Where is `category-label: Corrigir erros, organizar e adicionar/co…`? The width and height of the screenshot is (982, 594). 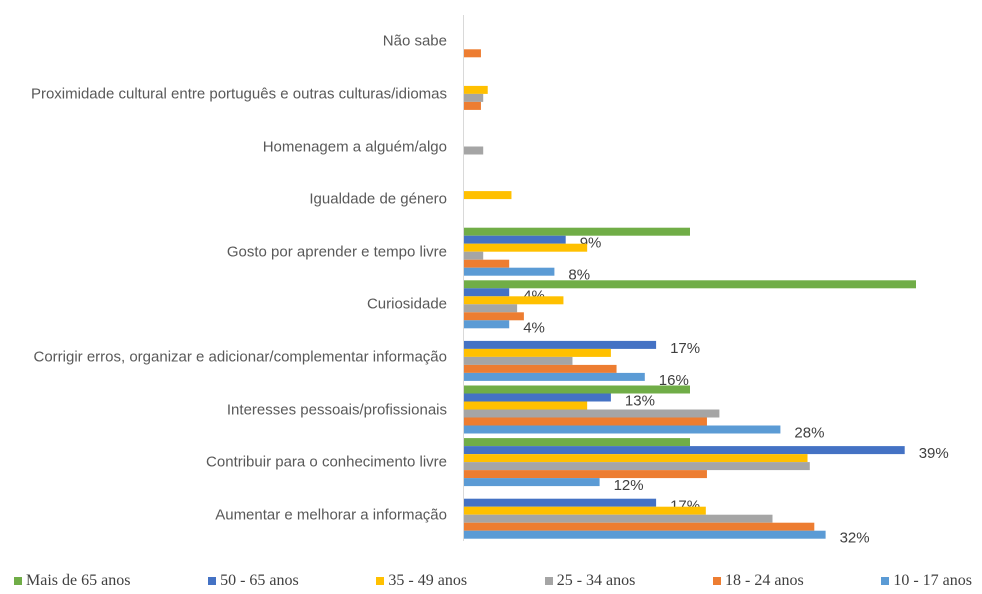 category-label: Corrigir erros, organizar e adicionar/co… is located at coordinates (240, 357).